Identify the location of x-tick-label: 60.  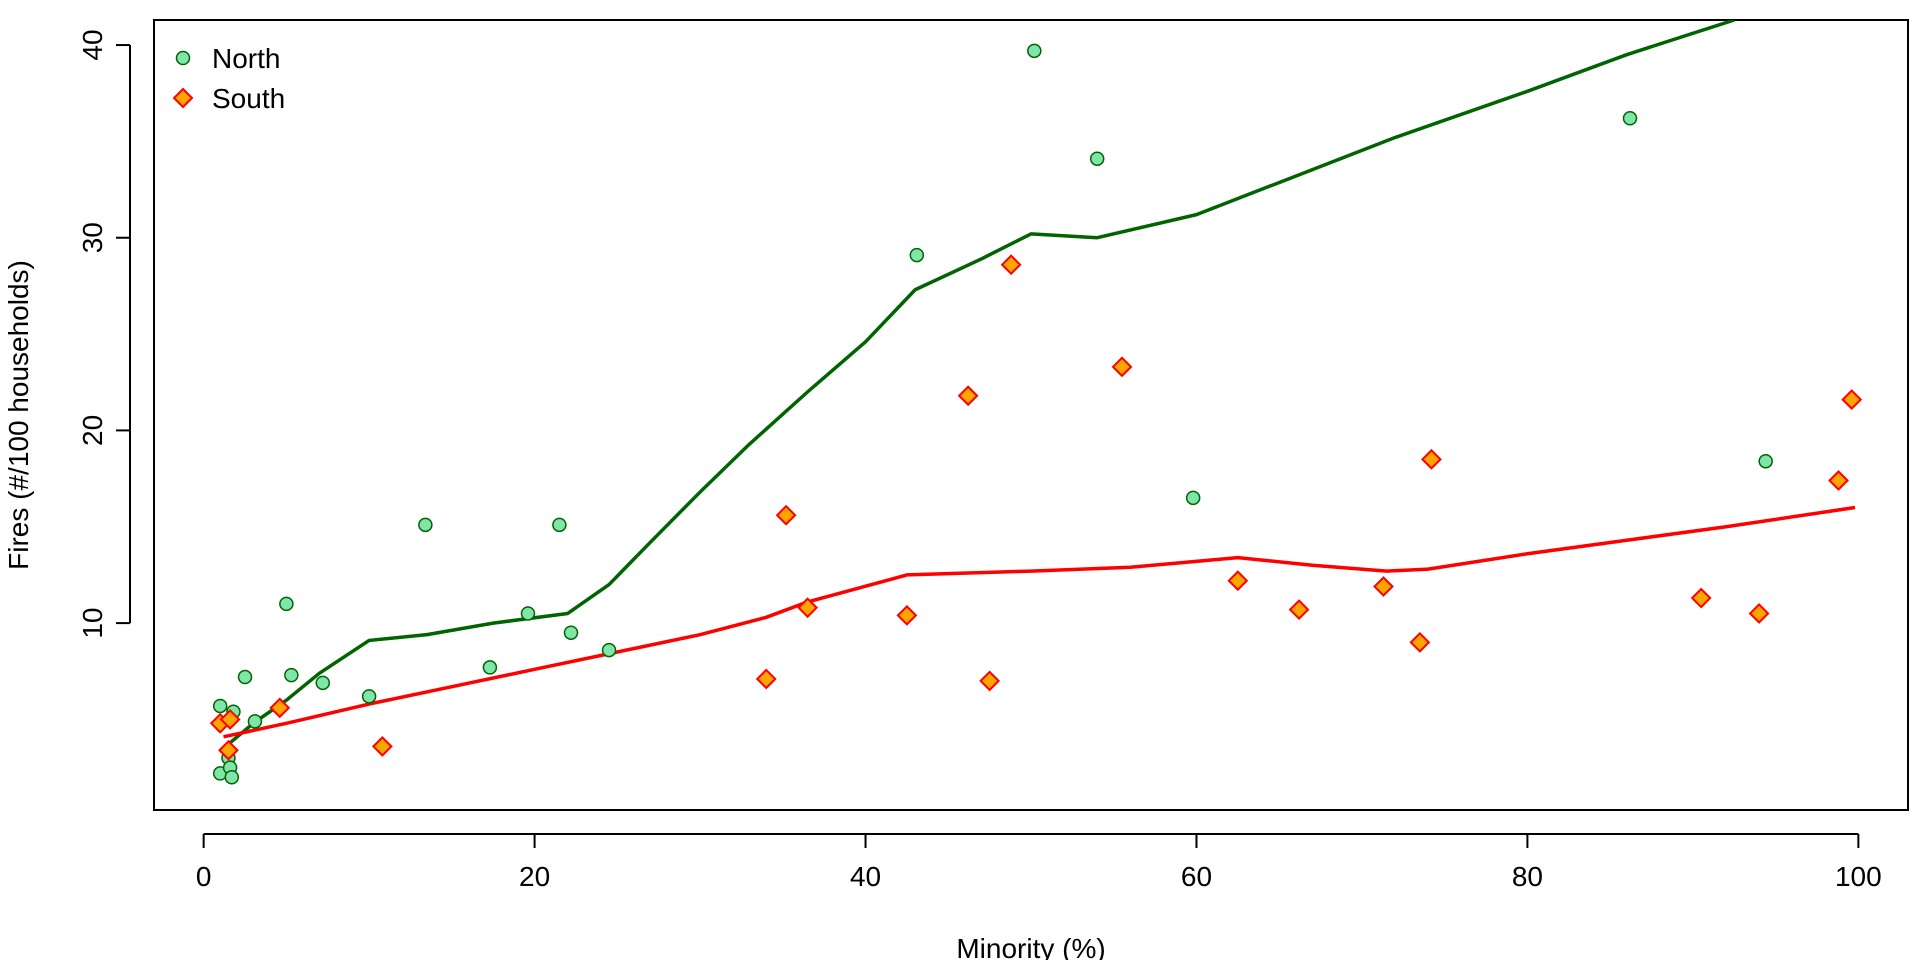
(1196, 876).